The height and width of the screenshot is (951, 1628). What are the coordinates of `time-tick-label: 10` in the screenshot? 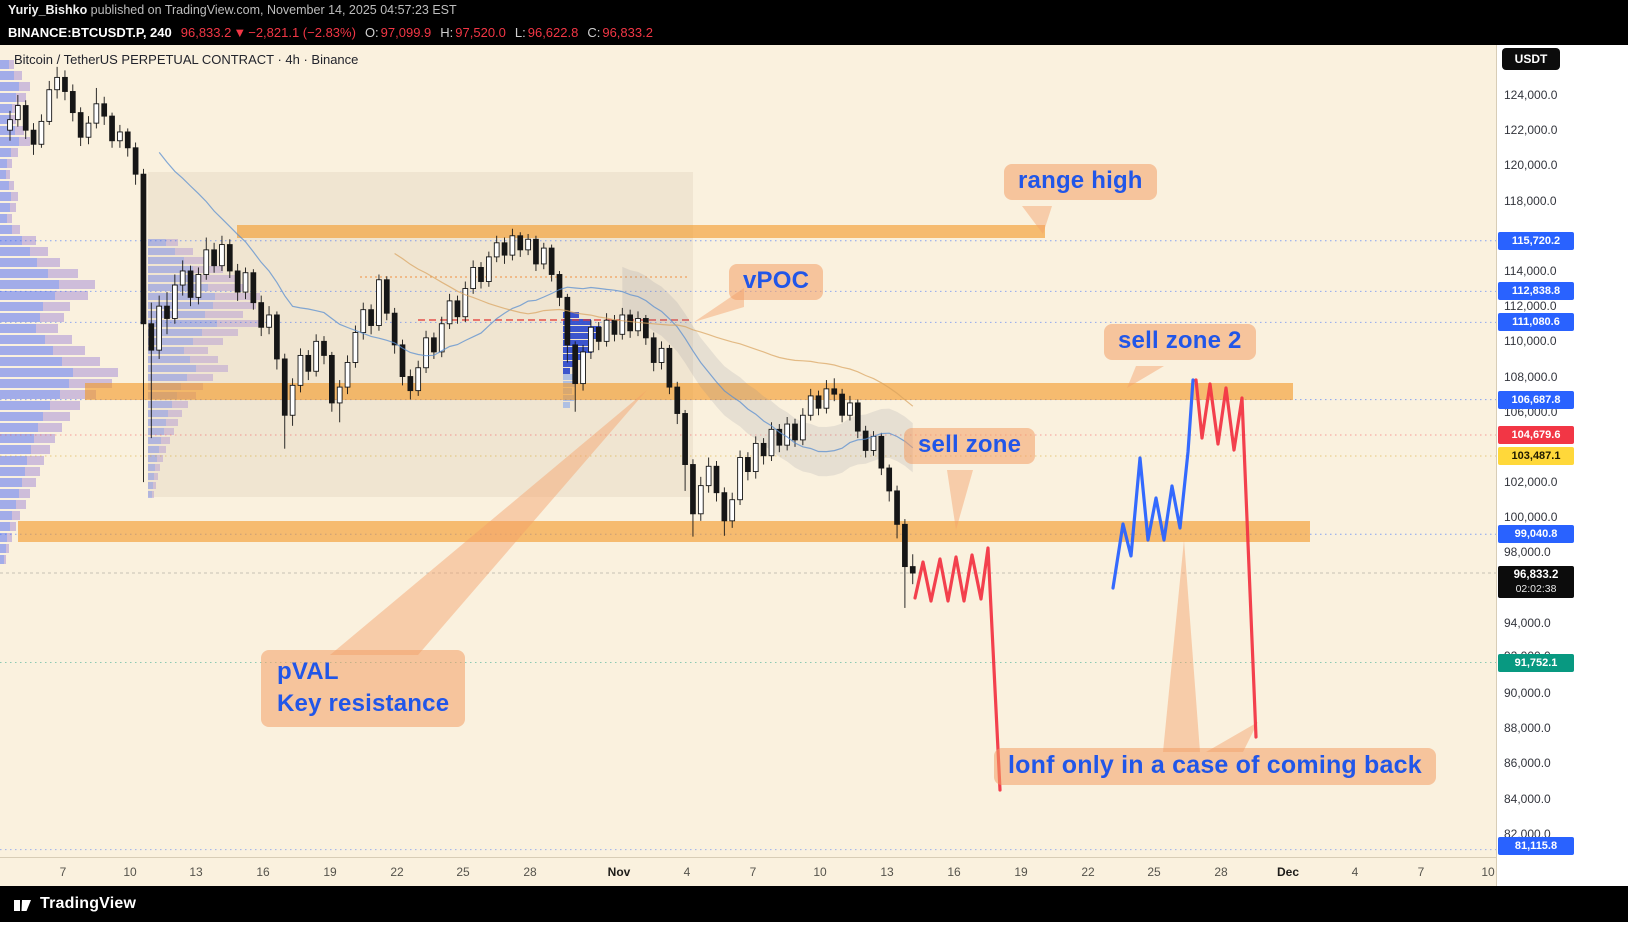 It's located at (820, 872).